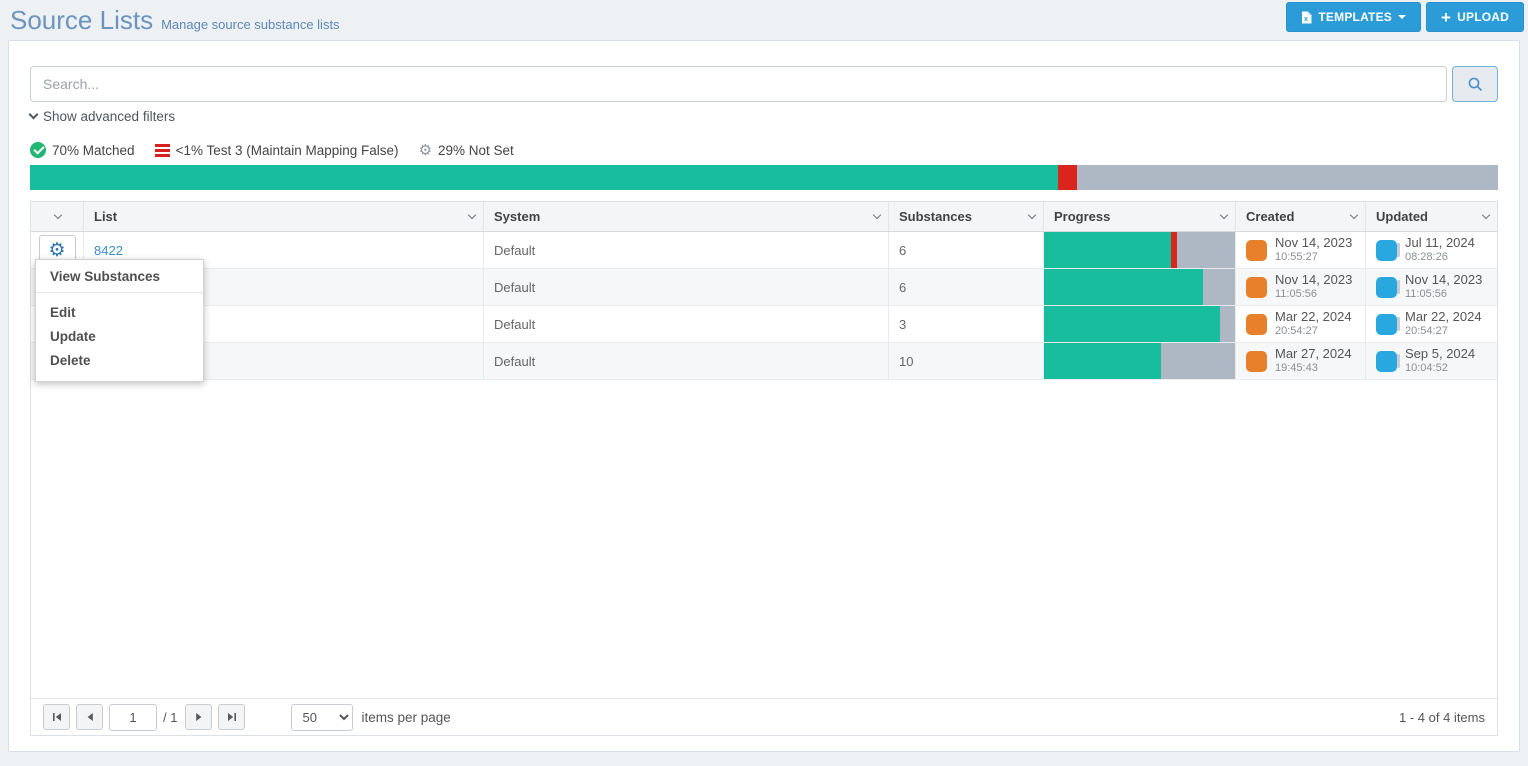 This screenshot has width=1528, height=766. I want to click on upload-label: UPLOAD, so click(1483, 17).